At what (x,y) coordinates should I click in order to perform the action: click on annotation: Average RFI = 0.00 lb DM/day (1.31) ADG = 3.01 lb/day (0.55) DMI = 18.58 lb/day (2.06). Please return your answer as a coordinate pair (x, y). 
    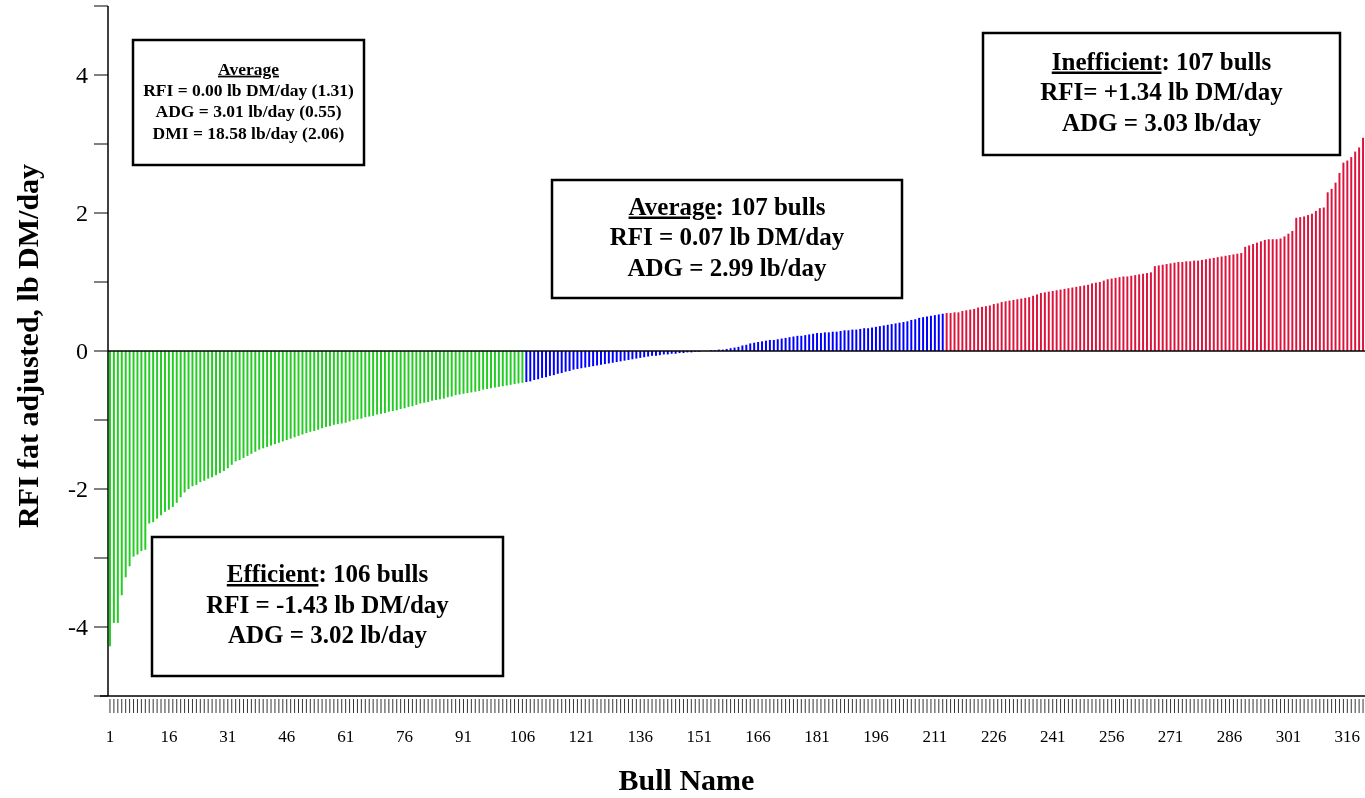
    Looking at the image, I should click on (249, 100).